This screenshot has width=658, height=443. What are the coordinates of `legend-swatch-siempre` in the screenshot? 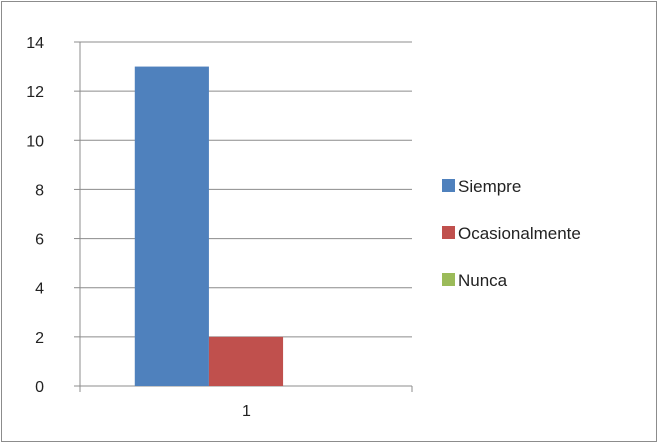 It's located at (448, 185).